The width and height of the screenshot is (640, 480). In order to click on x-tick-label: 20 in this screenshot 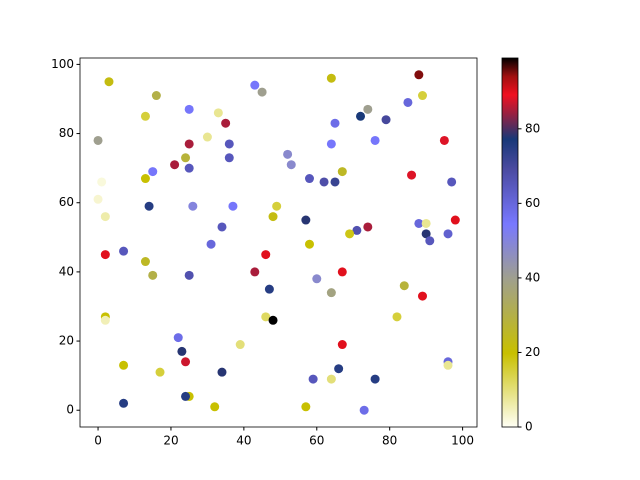, I will do `click(170, 441)`.